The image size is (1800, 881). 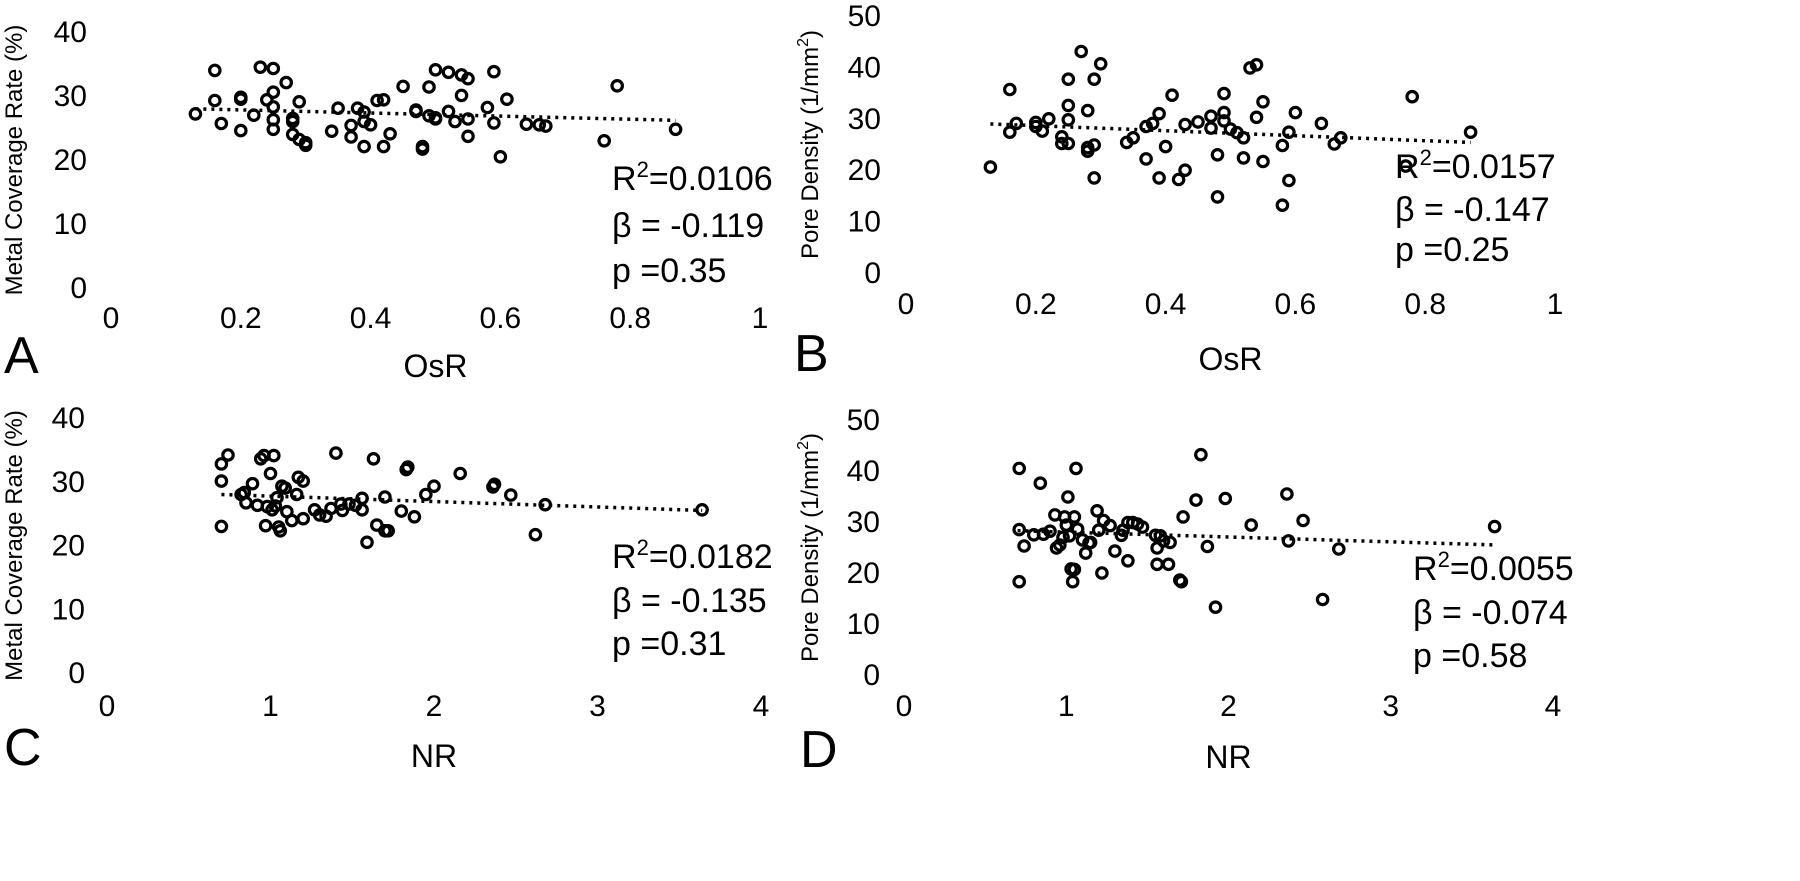 I want to click on panel-c-r-squared-value: =0.0182, so click(x=711, y=557).